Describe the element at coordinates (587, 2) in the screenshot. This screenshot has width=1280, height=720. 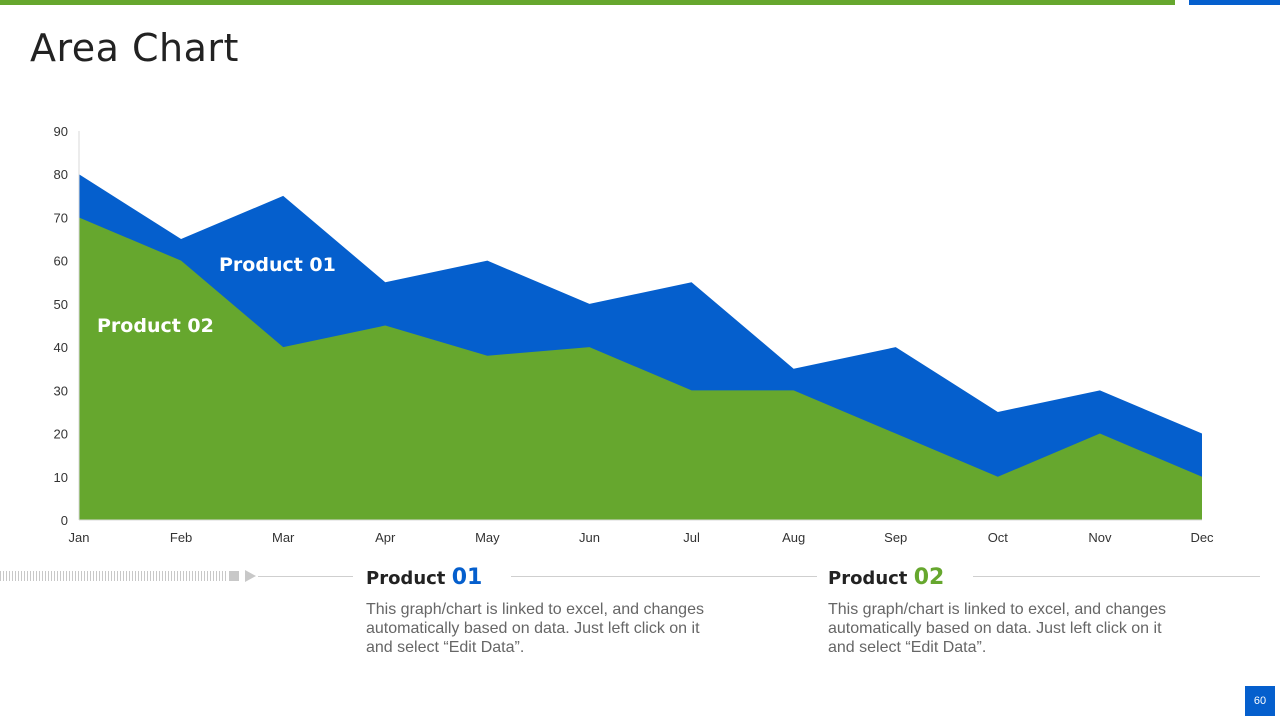
I see `top-accent-bar-green` at that location.